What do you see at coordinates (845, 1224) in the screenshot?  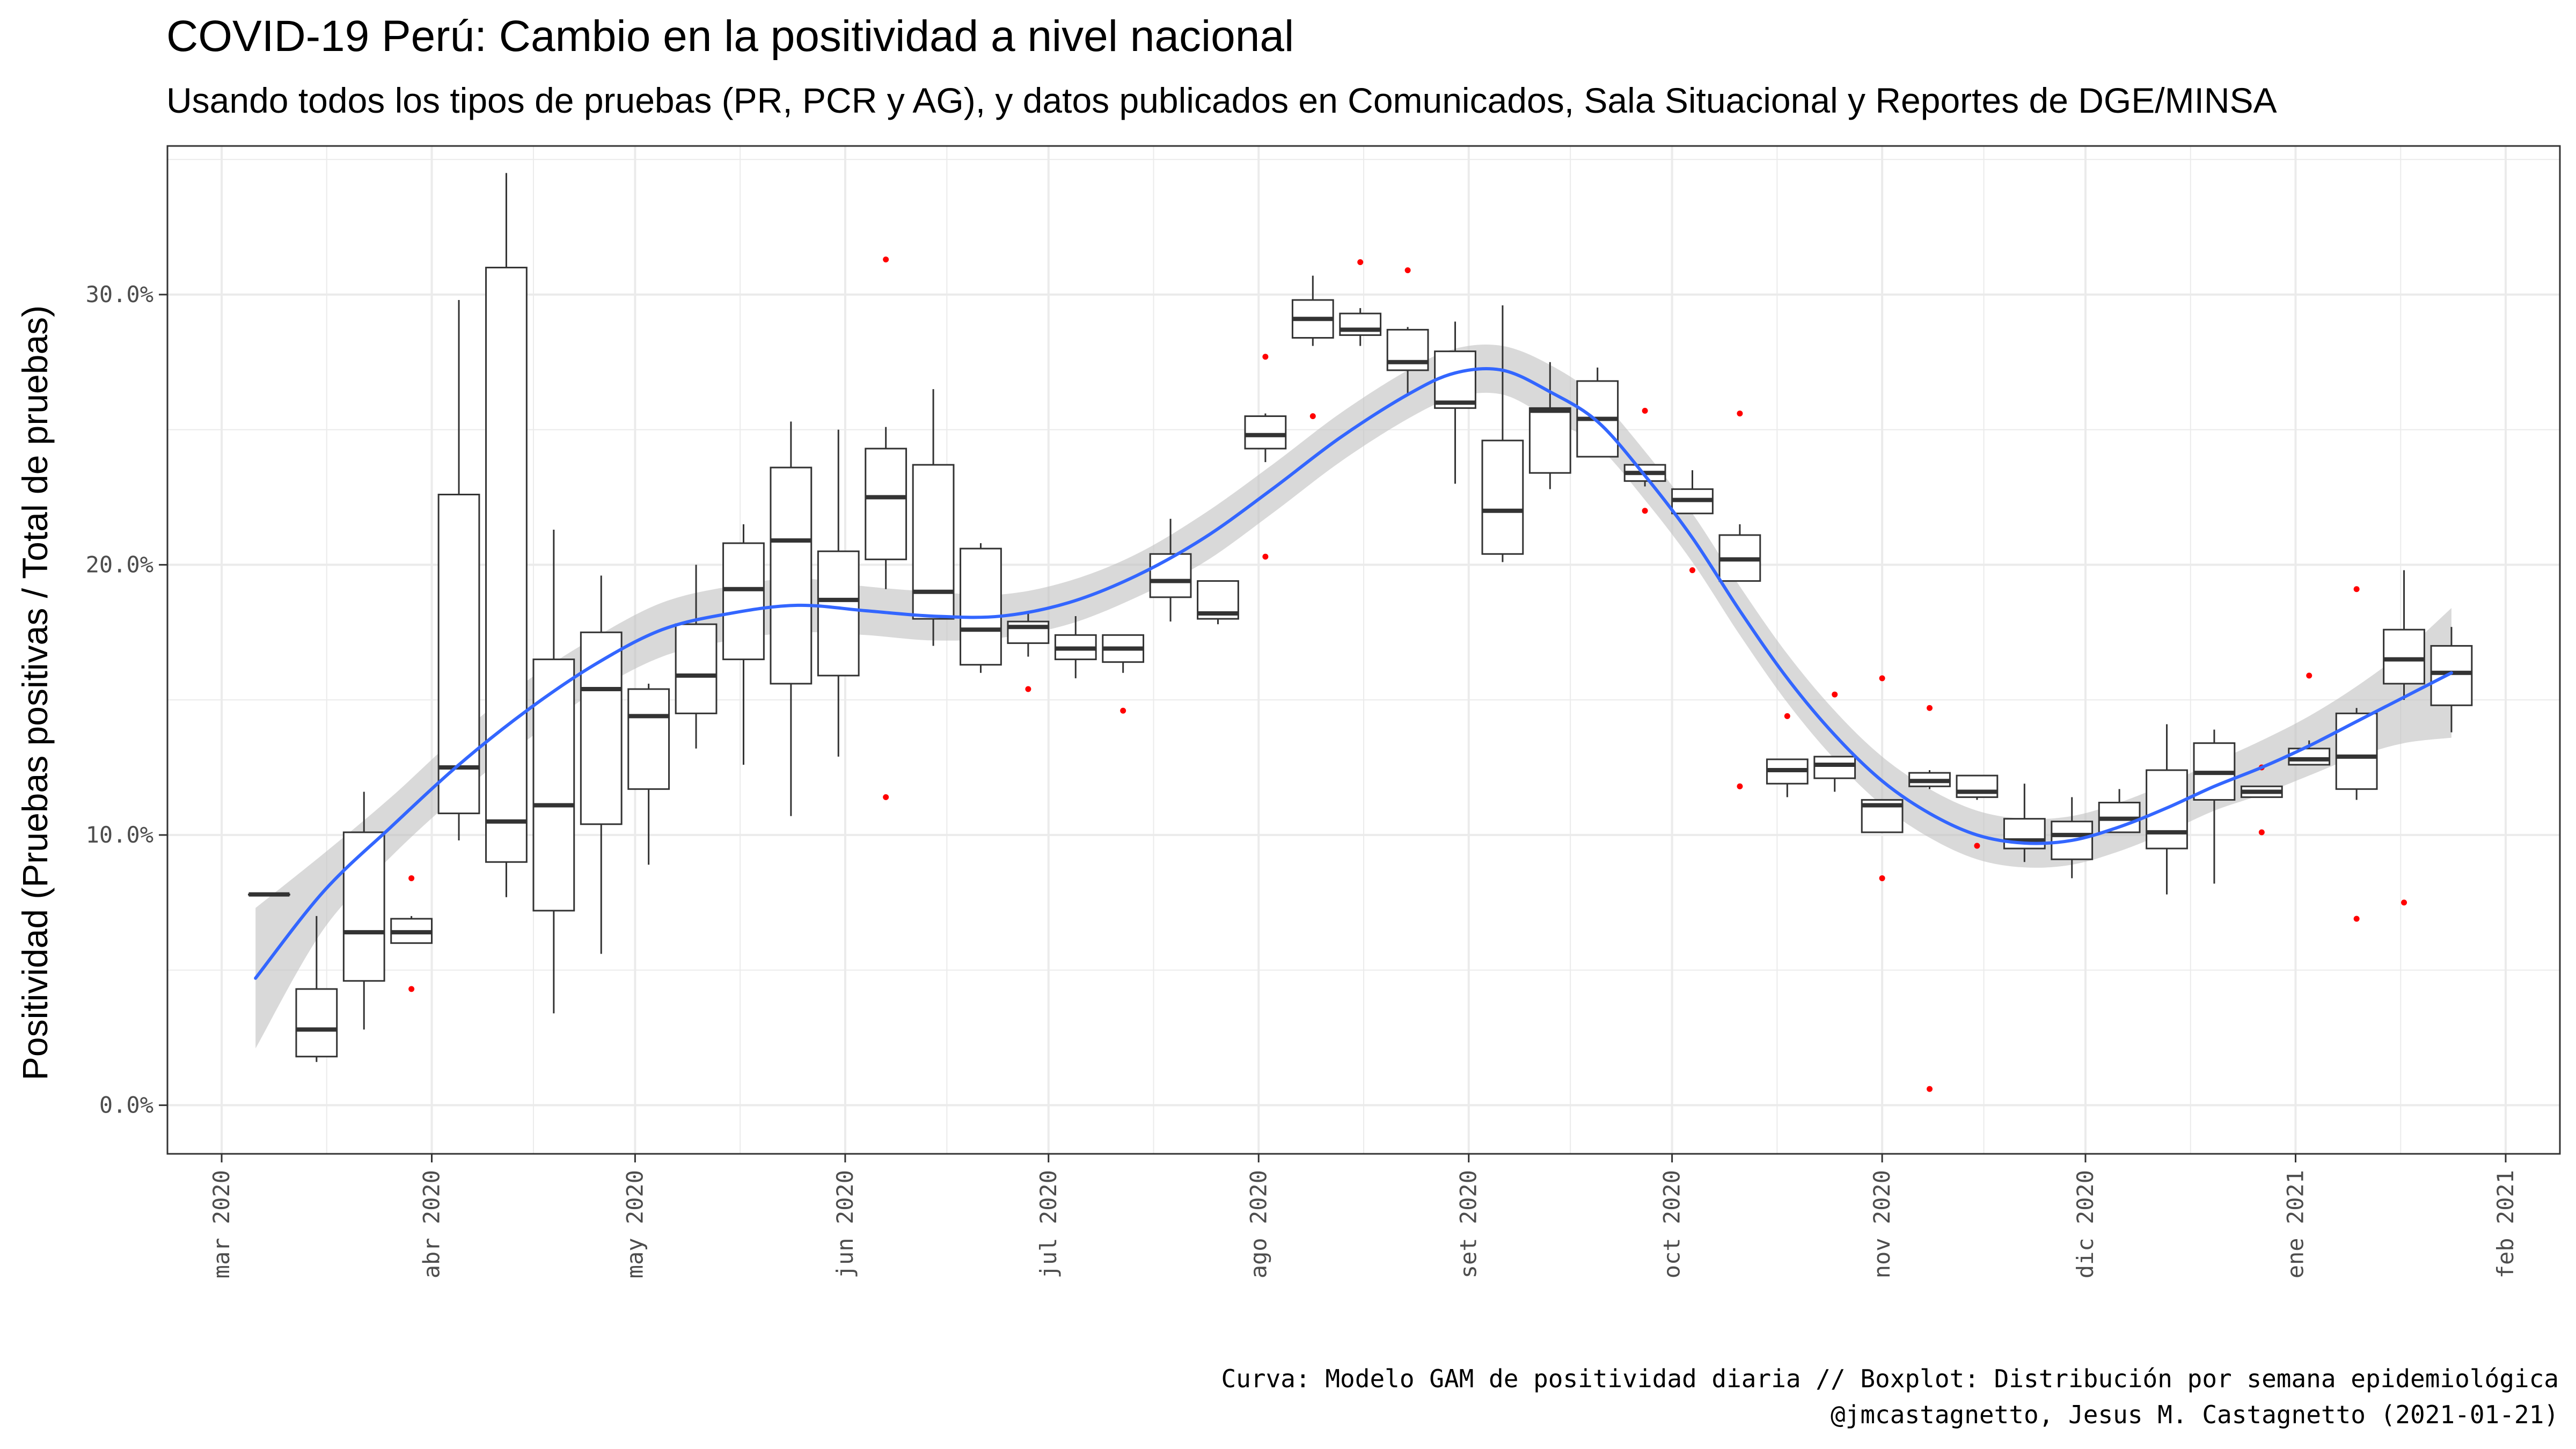 I see `x-tick-label: jun 2020` at bounding box center [845, 1224].